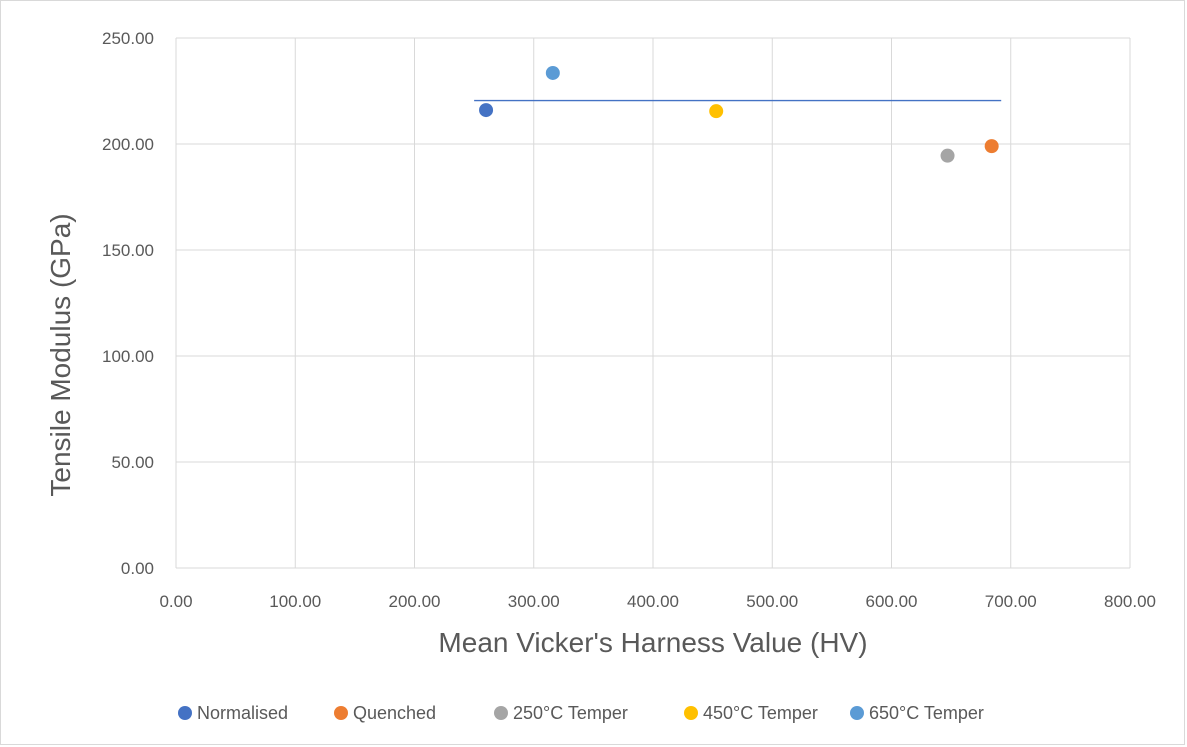 This screenshot has width=1187, height=747. I want to click on x-tick-label: 0.00, so click(175, 601).